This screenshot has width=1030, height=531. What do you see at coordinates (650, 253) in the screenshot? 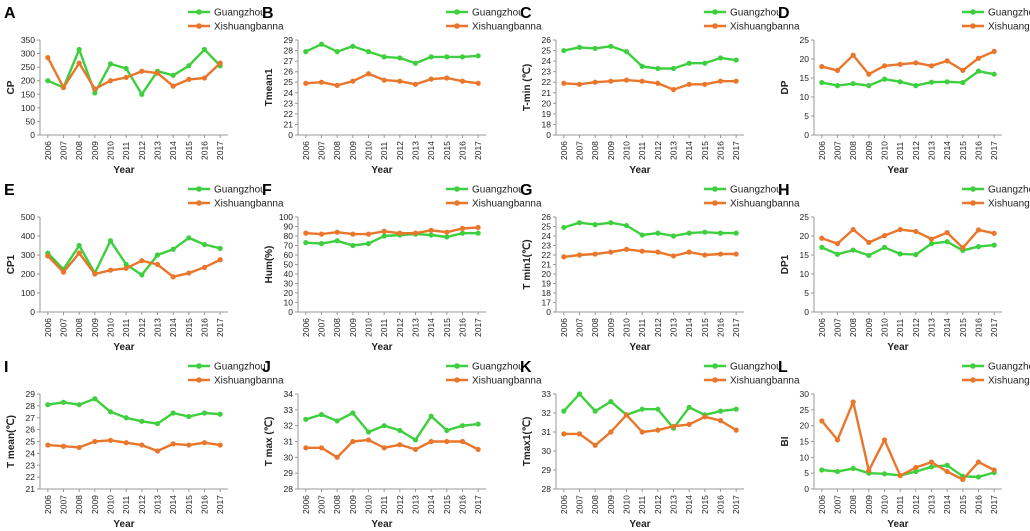
I see `series-line-xishuangbanna` at bounding box center [650, 253].